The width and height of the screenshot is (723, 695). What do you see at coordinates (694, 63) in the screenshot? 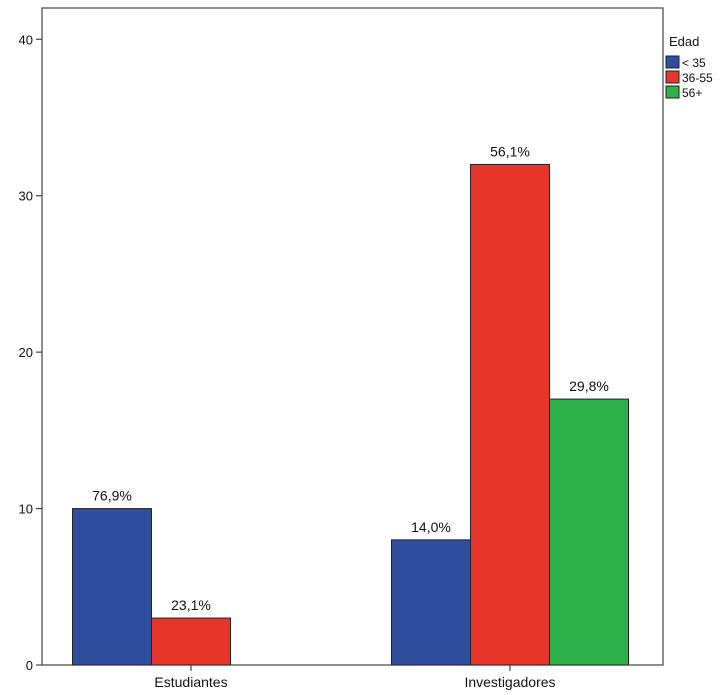
I see `legend-label: < 35` at bounding box center [694, 63].